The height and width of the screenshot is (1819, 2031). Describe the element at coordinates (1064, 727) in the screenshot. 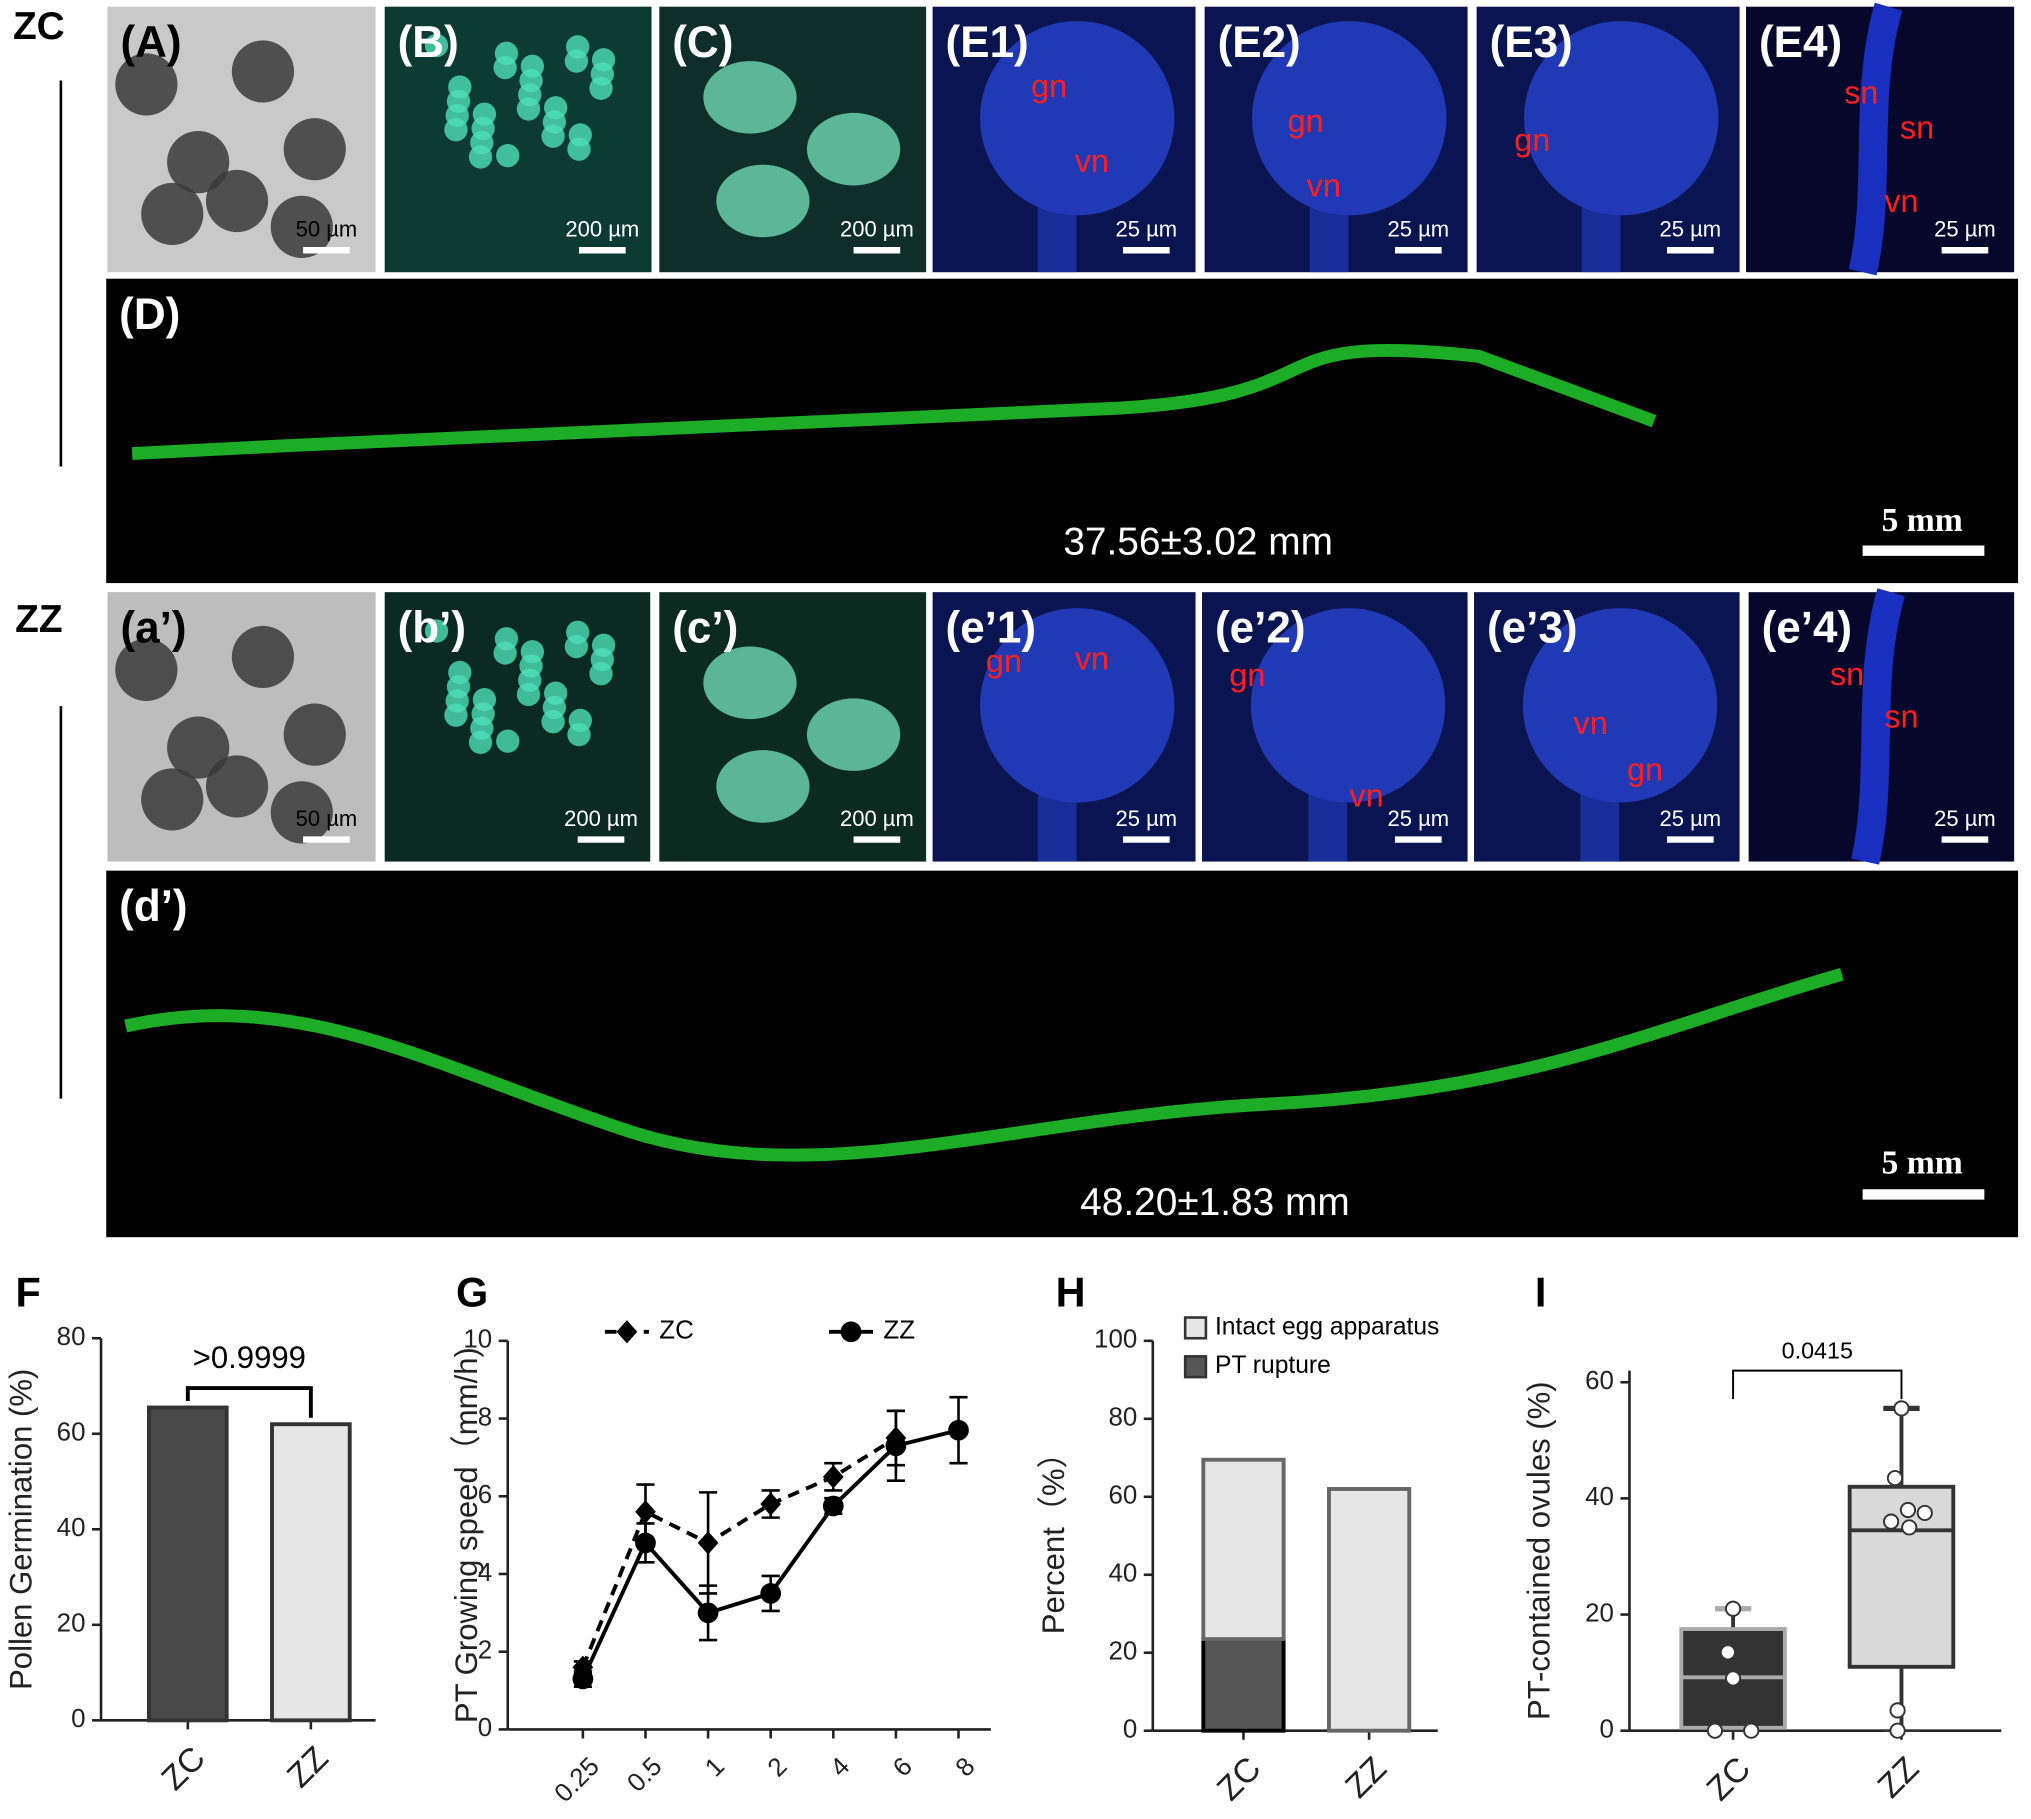

I see `micrograph-panel: (e’1) 25 µm gn vn` at that location.